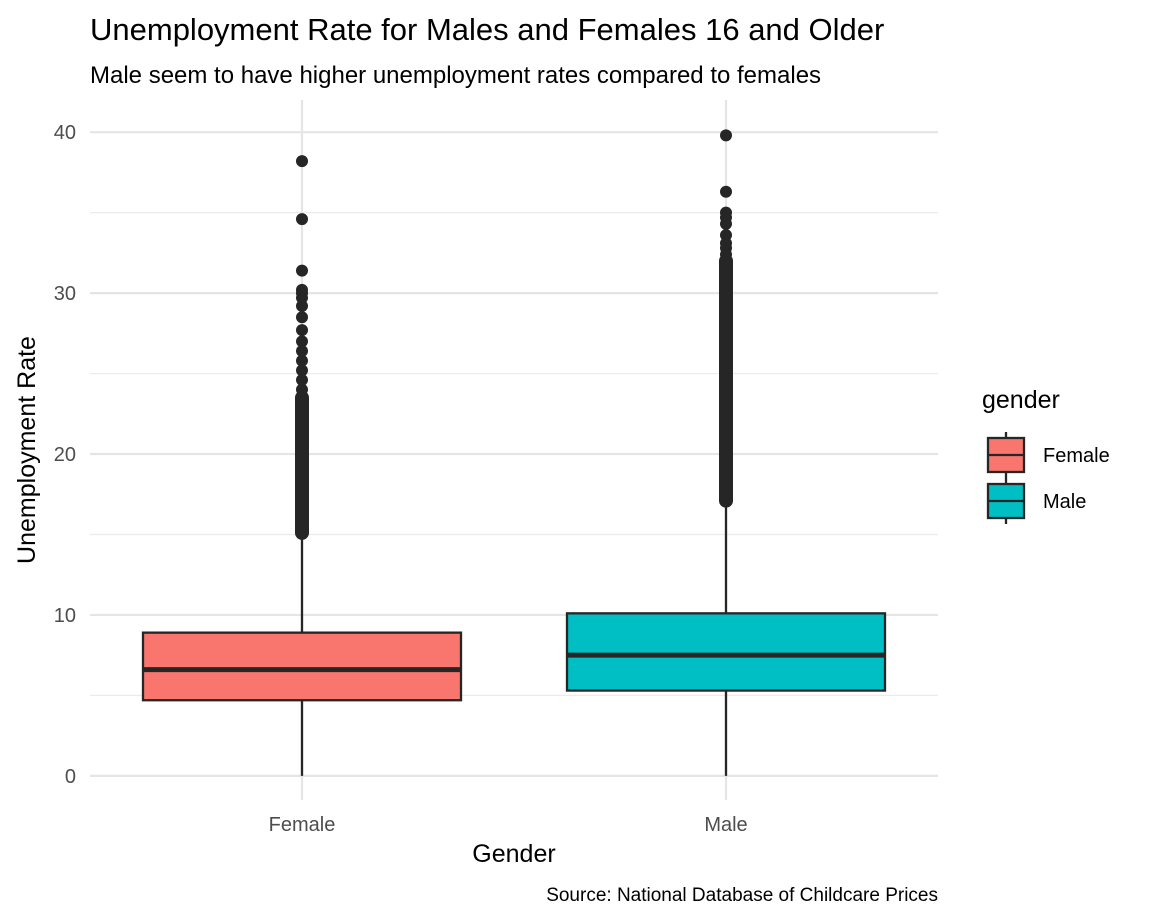  What do you see at coordinates (1021, 400) in the screenshot?
I see `legend-title: gender` at bounding box center [1021, 400].